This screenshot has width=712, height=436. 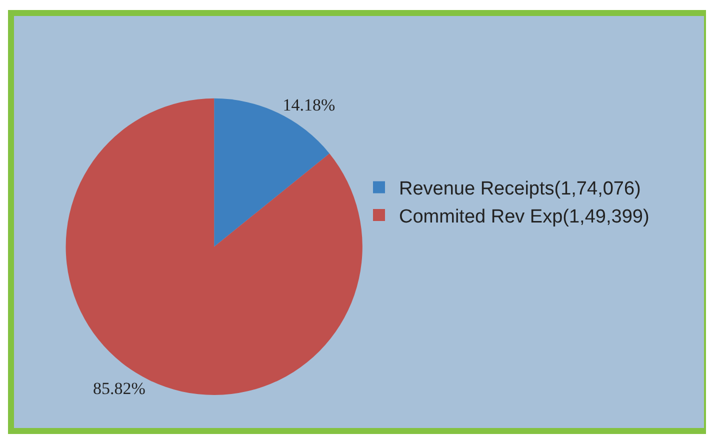 What do you see at coordinates (119, 388) in the screenshot?
I see `data-label: 85.82%` at bounding box center [119, 388].